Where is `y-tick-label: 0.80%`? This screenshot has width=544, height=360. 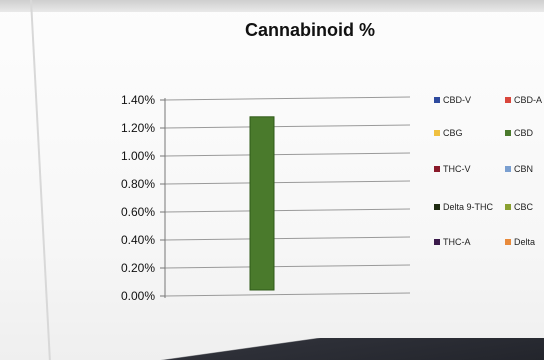 y-tick-label: 0.80% is located at coordinates (138, 184).